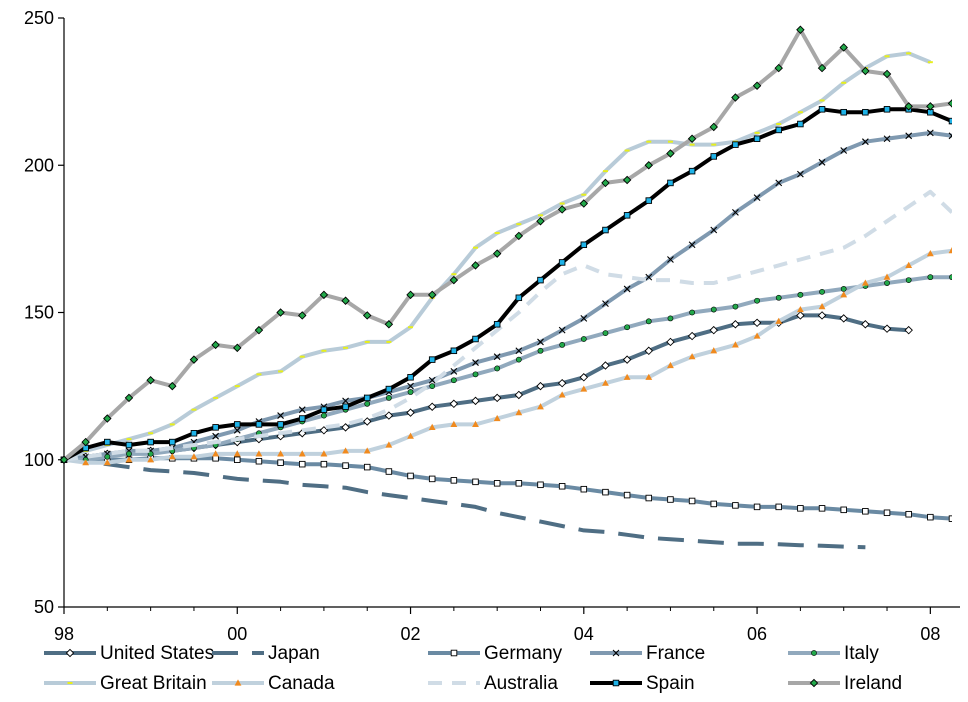  I want to click on legend-item: France, so click(647, 653).